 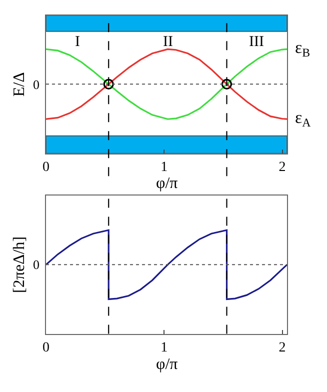 I want to click on y-axis-title: [2πeΔ/h], so click(x=19, y=264).